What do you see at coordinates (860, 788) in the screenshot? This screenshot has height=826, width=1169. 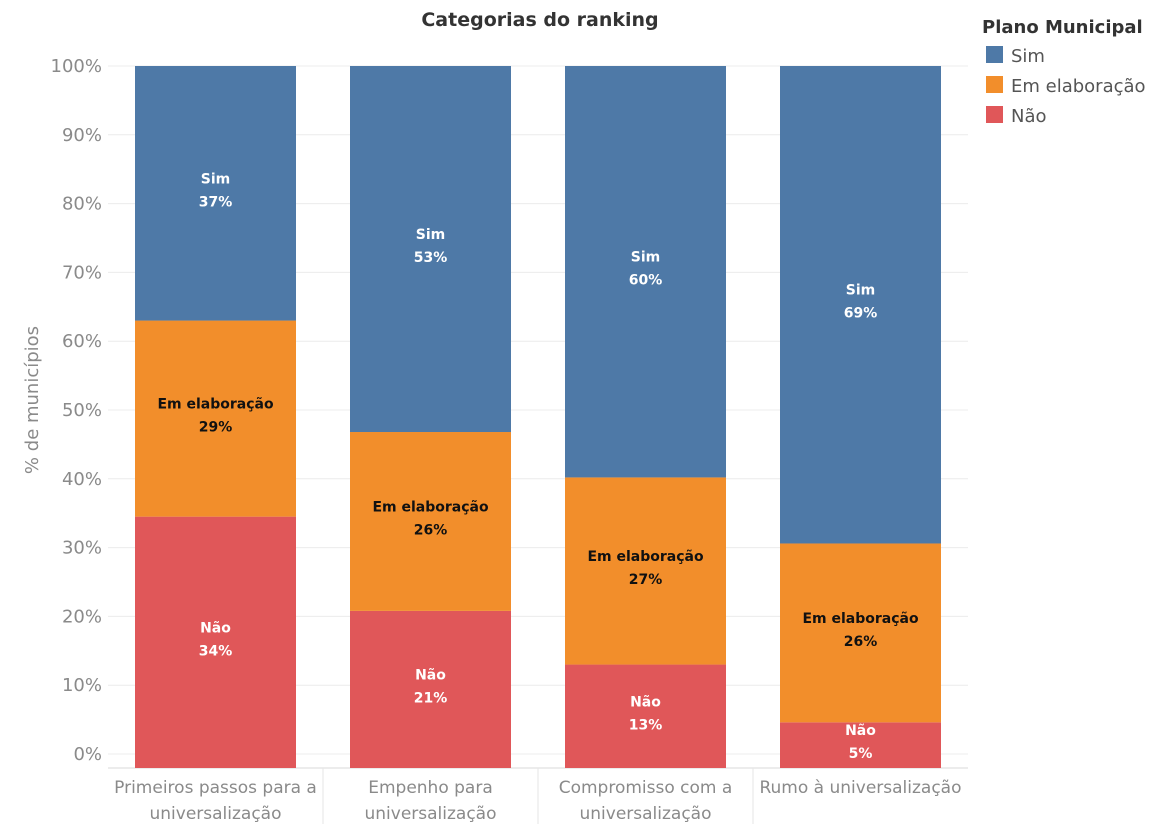 I see `x-tick-label: Rumo à universalização` at bounding box center [860, 788].